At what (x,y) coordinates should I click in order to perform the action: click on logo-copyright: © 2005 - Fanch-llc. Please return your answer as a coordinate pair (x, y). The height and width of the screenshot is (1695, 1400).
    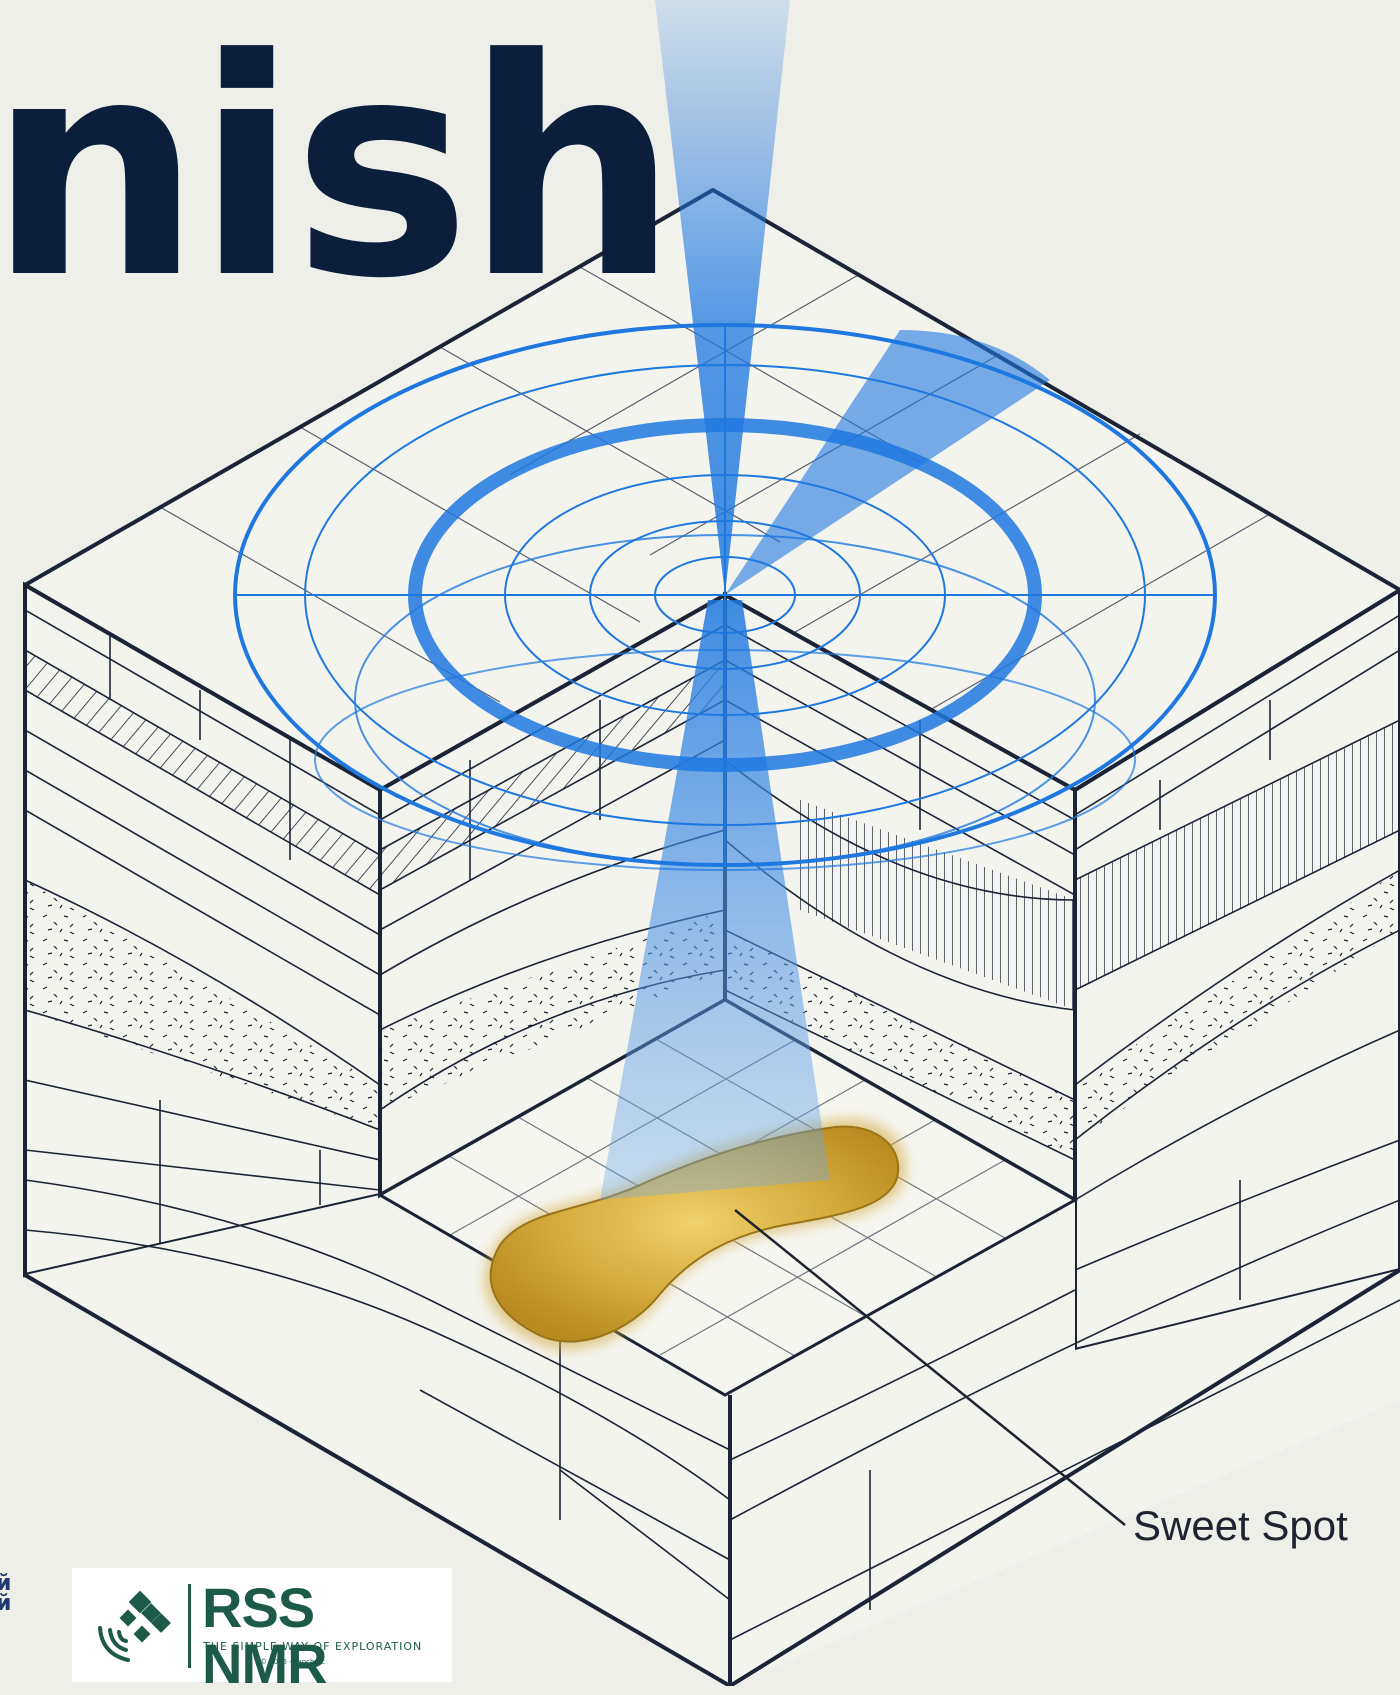
    Looking at the image, I should click on (292, 1662).